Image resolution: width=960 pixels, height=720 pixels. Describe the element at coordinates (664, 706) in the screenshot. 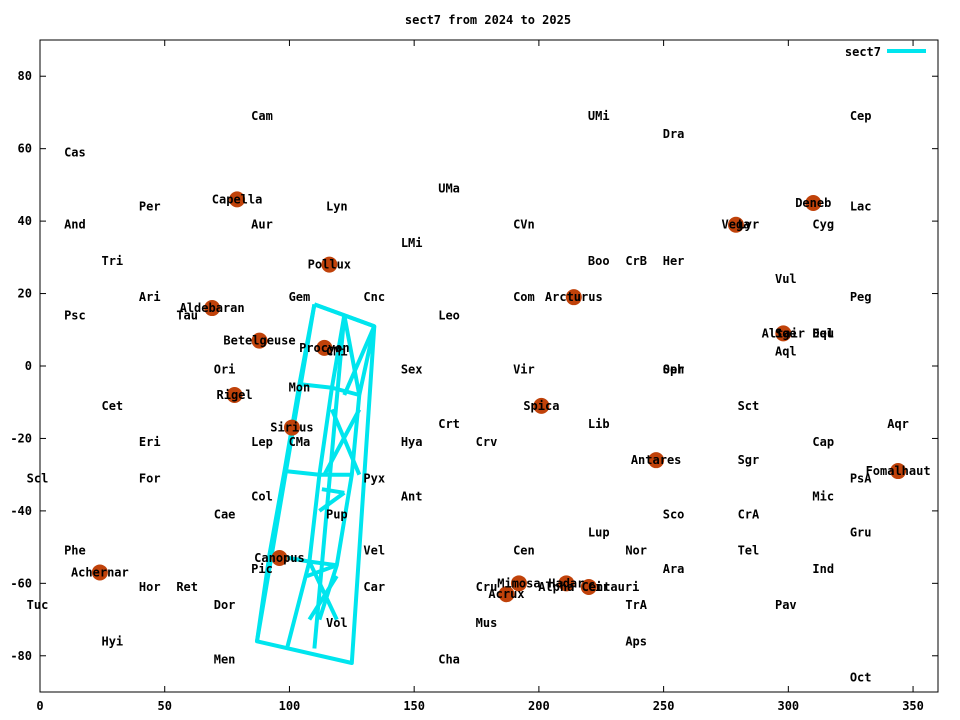

I see `x-tick-label: 250` at that location.